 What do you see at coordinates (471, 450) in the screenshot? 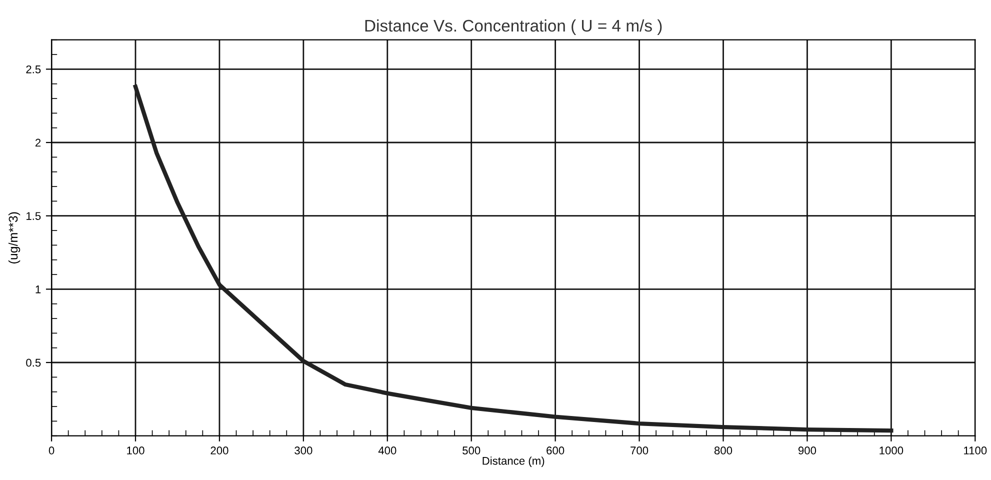
I see `x-tick-label: 500` at bounding box center [471, 450].